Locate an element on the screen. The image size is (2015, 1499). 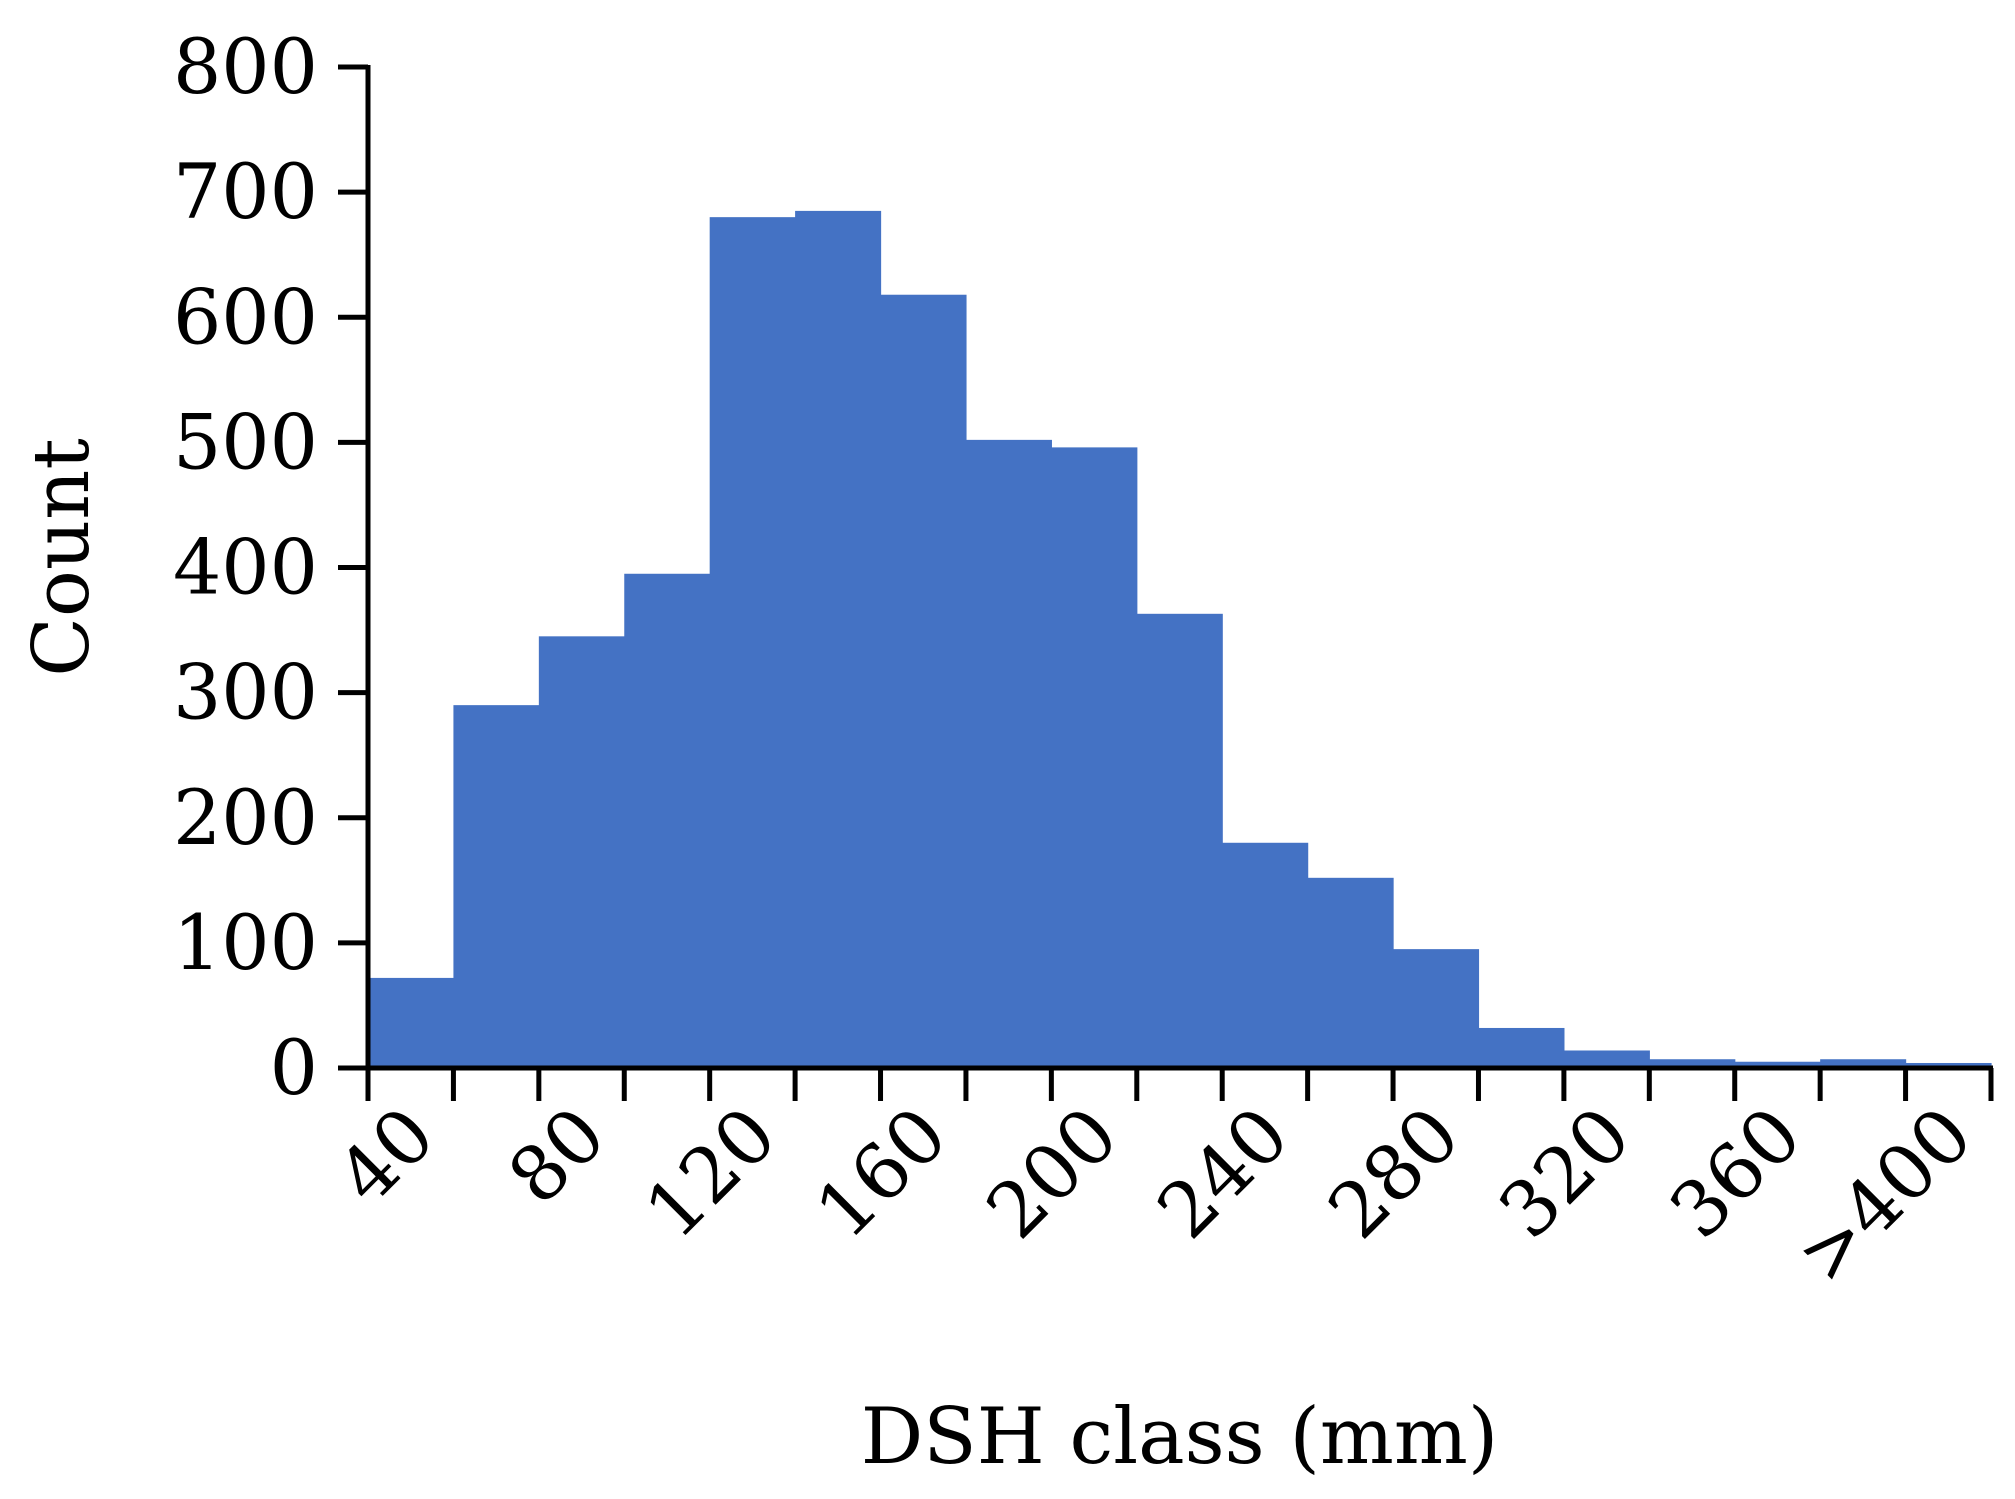
x-tick-label-3: 160 is located at coordinates (881, 1173).